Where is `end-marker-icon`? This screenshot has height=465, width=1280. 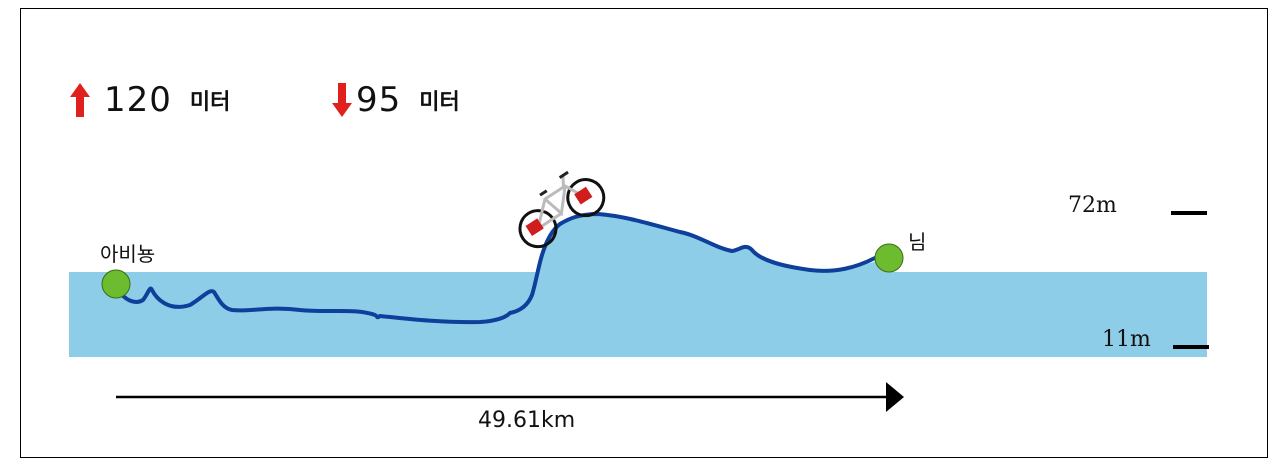
end-marker-icon is located at coordinates (889, 258).